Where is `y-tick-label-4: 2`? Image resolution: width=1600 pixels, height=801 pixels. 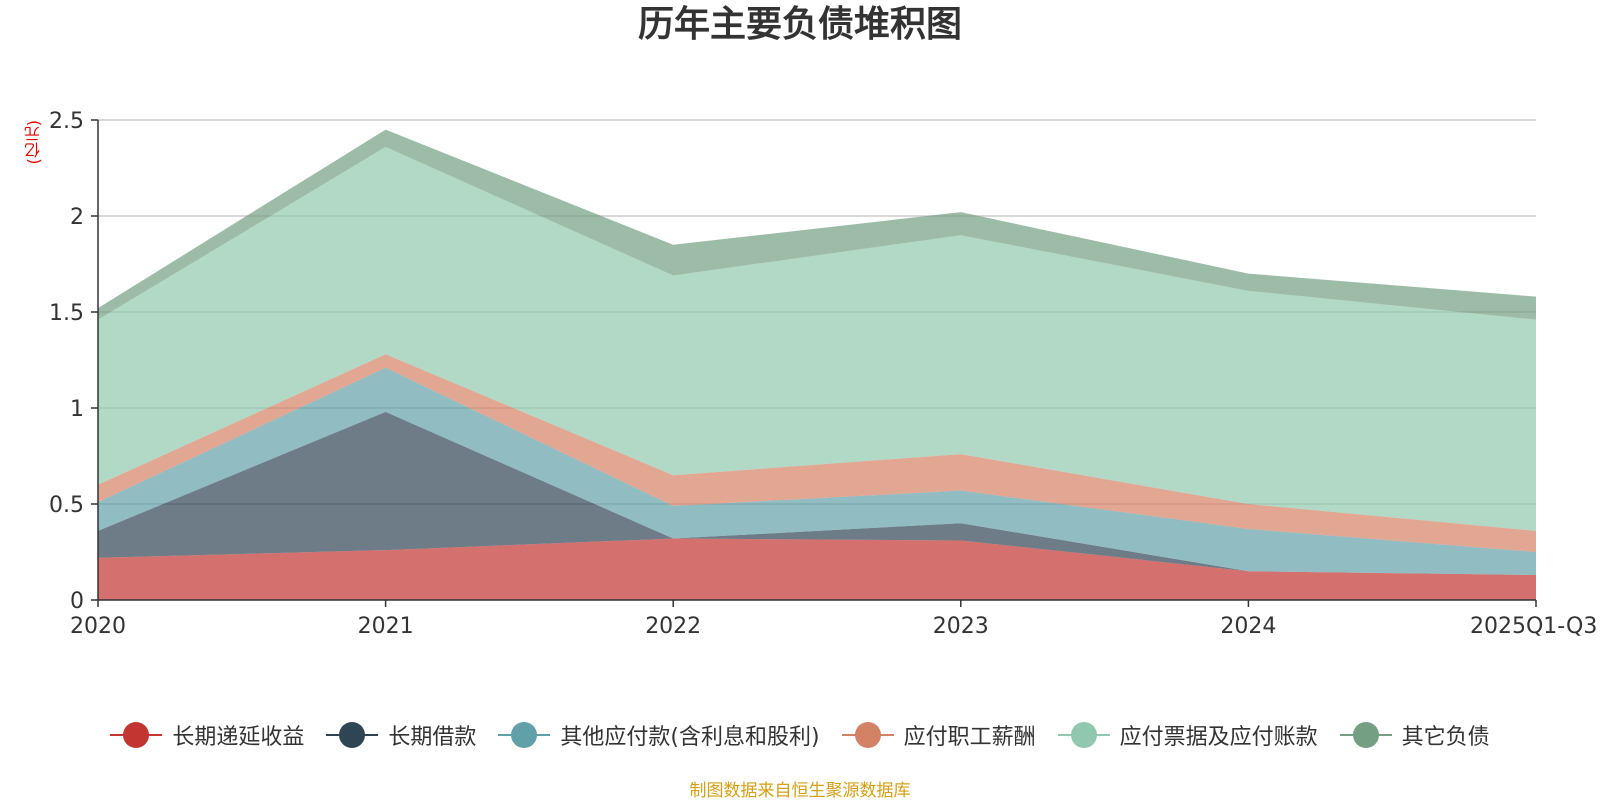 y-tick-label-4: 2 is located at coordinates (77, 217).